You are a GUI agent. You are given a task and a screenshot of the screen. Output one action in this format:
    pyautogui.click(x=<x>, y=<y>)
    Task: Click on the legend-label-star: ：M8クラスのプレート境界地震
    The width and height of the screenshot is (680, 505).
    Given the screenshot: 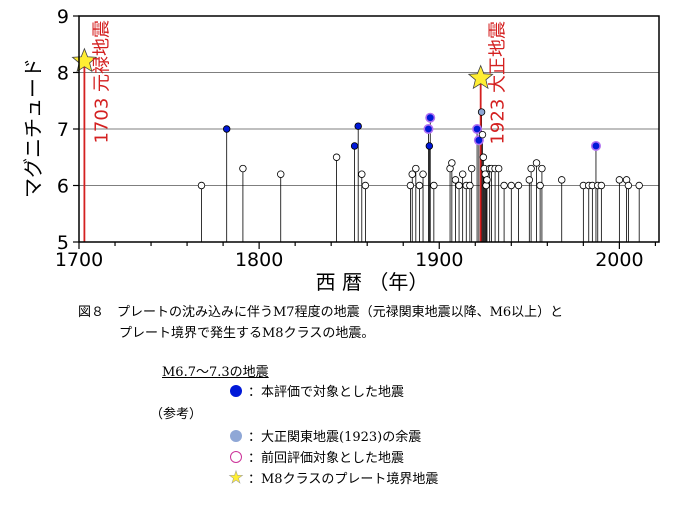 What is the action you would take?
    pyautogui.click(x=343, y=479)
    